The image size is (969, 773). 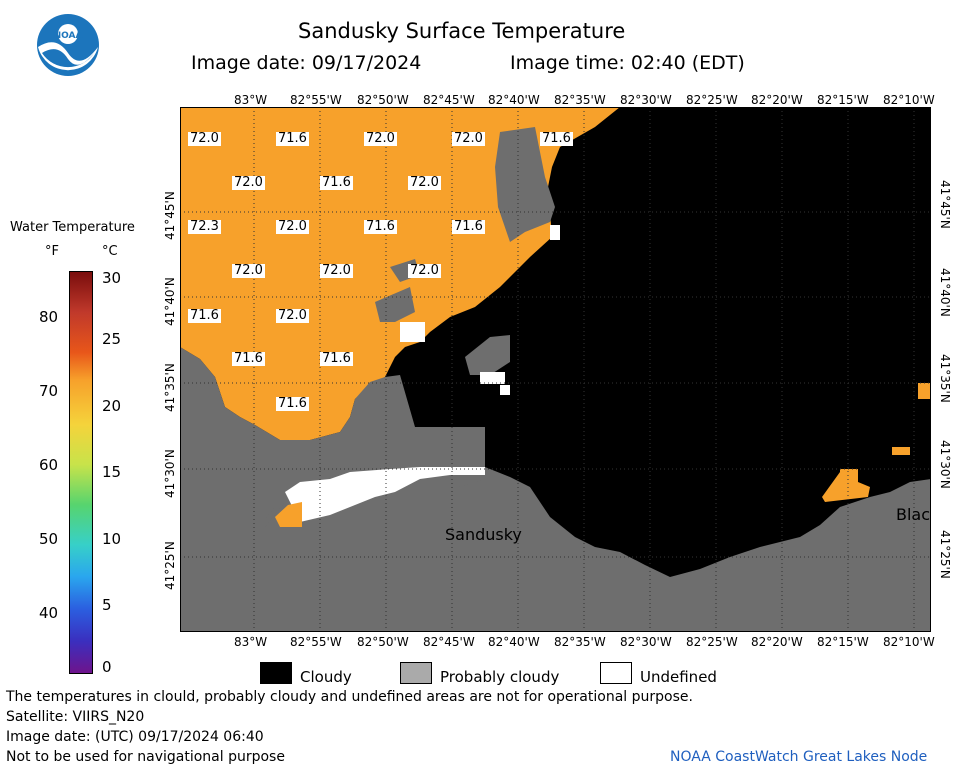 I want to click on footer-image-date: Image date: (UTC) 09/17/2024 06:40, so click(x=135, y=737).